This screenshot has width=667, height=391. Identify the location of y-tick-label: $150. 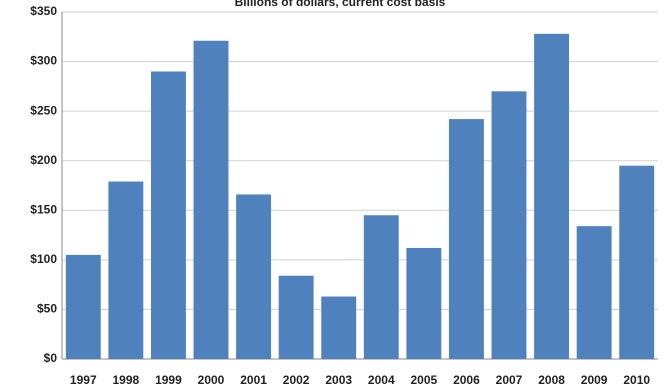
(43, 209).